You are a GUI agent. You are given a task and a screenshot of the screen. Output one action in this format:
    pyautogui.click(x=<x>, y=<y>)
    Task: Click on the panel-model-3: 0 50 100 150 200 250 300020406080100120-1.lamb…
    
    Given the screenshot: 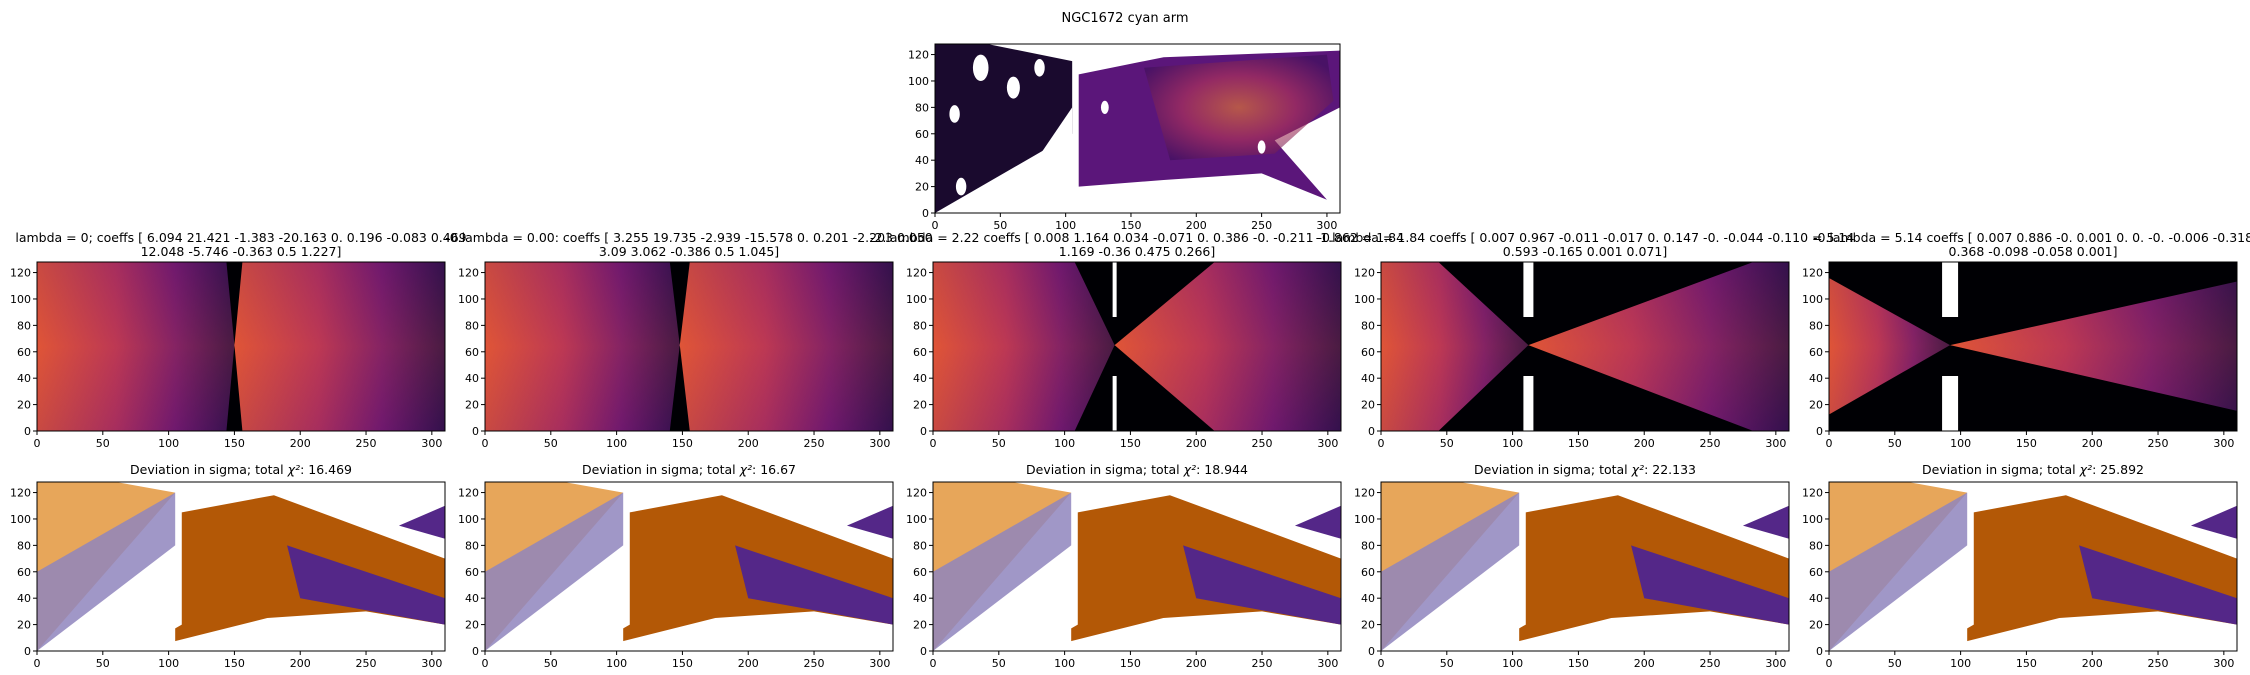 What is the action you would take?
    pyautogui.click(x=1585, y=340)
    